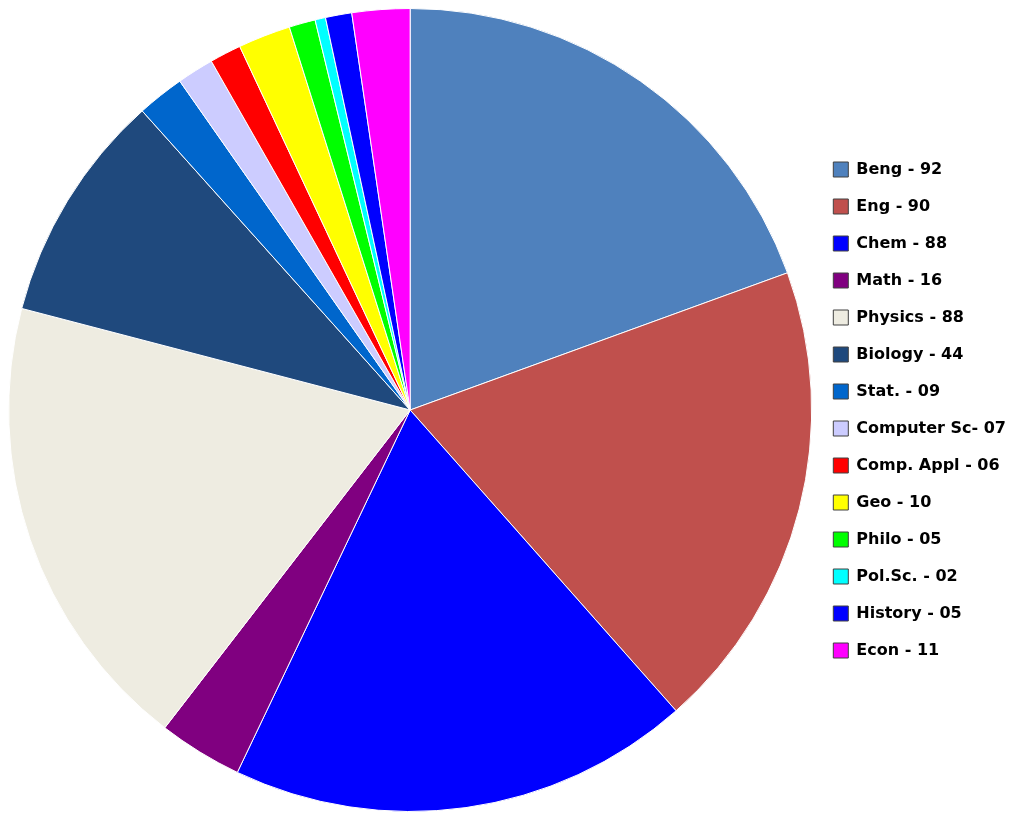 The width and height of the screenshot is (1034, 820). What do you see at coordinates (893, 205) in the screenshot?
I see `legend-label: Eng - 90` at bounding box center [893, 205].